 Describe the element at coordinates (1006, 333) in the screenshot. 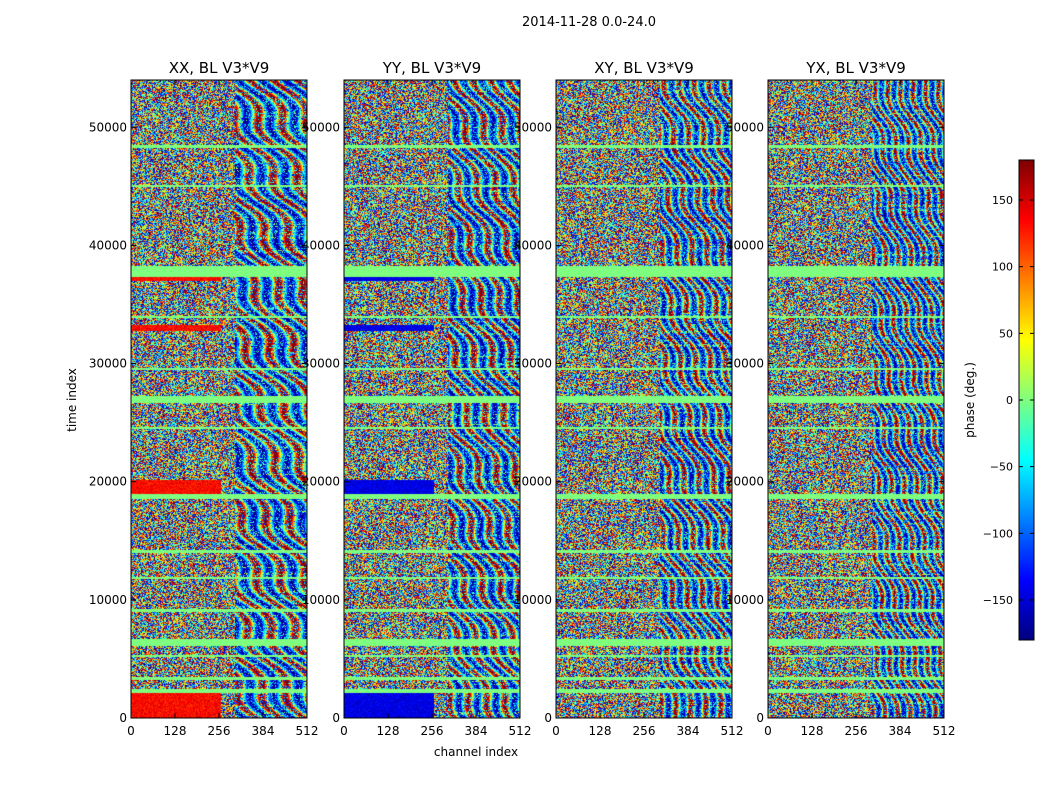

I see `colorbar-tick-label: 50` at that location.